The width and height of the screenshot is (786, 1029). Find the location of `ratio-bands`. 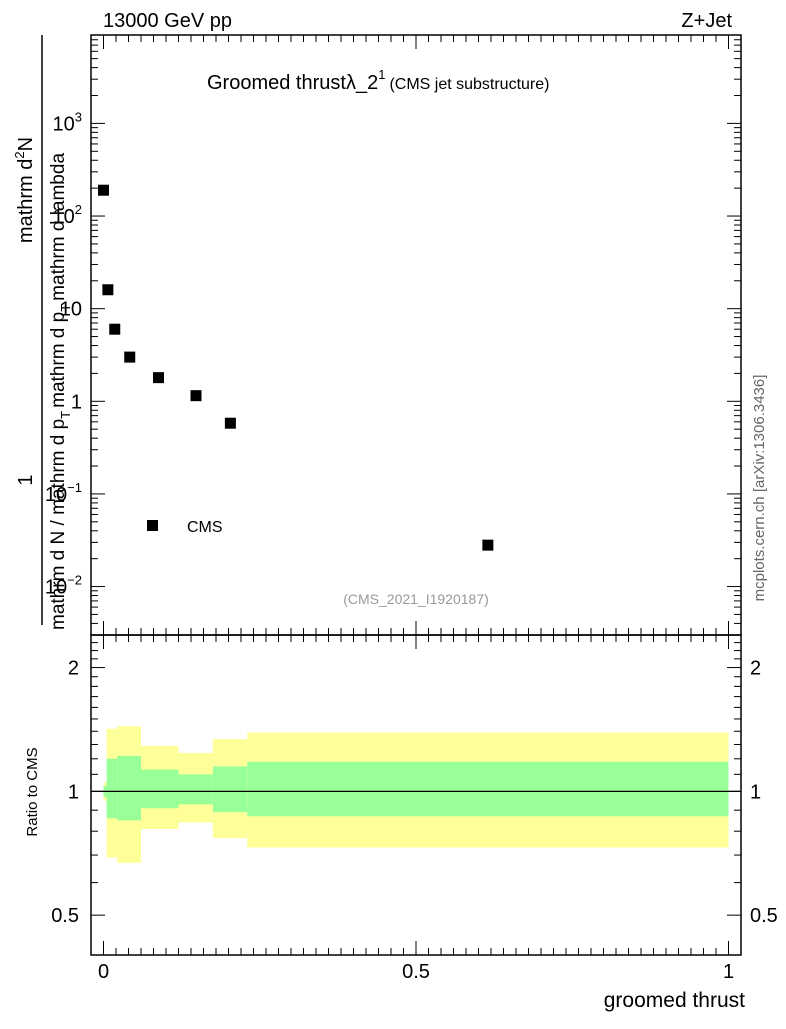

ratio-bands is located at coordinates (416, 794).